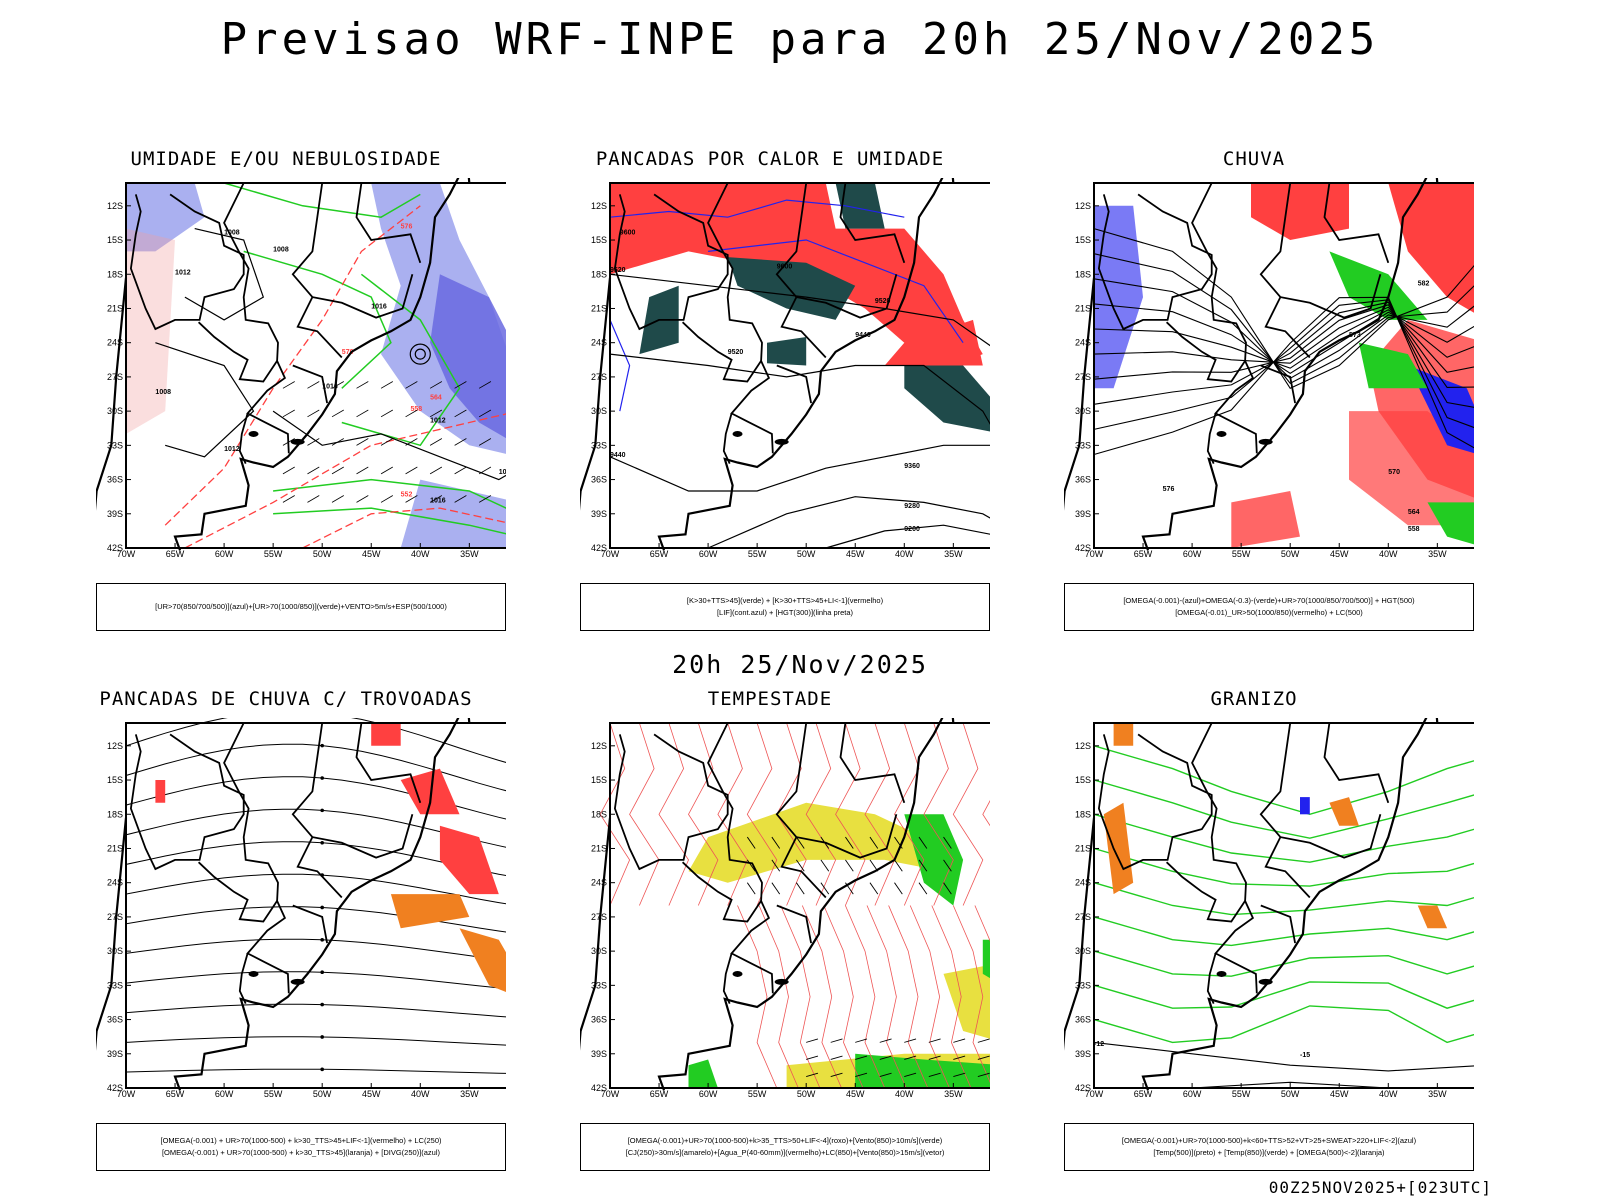 The width and height of the screenshot is (1600, 1200). Describe the element at coordinates (430, 911) in the screenshot. I see `storm-orange` at that location.